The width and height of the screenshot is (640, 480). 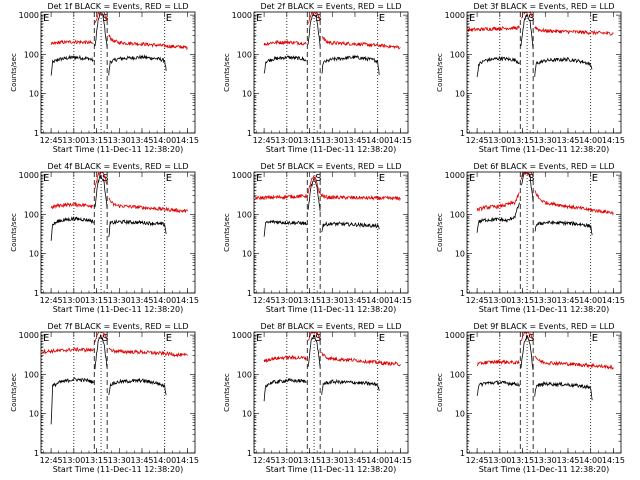 What do you see at coordinates (543, 326) in the screenshot?
I see `panel-title: Det 9f BLACK = Events, RED = LLD` at bounding box center [543, 326].